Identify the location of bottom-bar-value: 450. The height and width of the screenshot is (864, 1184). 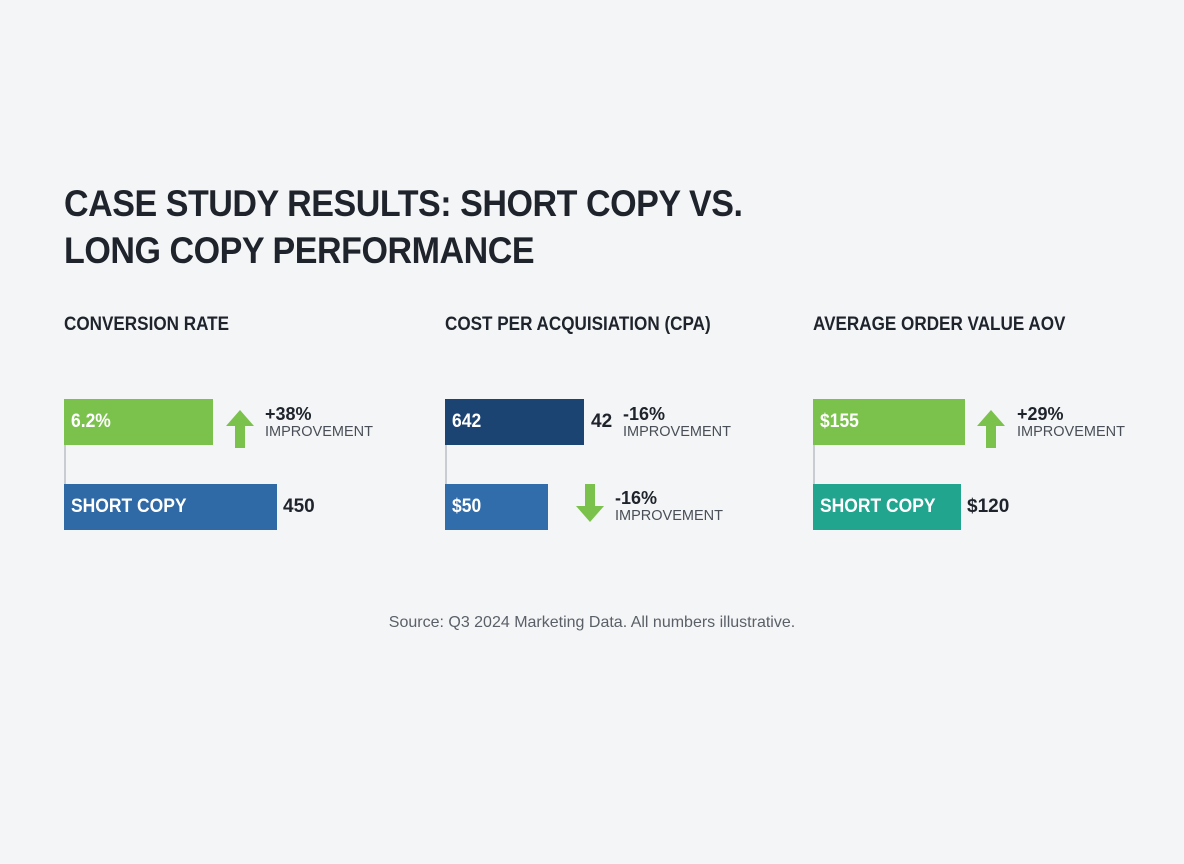
(299, 506).